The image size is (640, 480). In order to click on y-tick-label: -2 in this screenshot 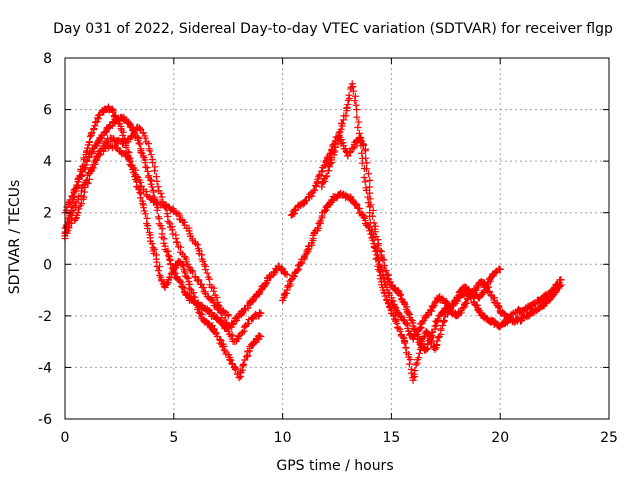, I will do `click(45, 317)`.